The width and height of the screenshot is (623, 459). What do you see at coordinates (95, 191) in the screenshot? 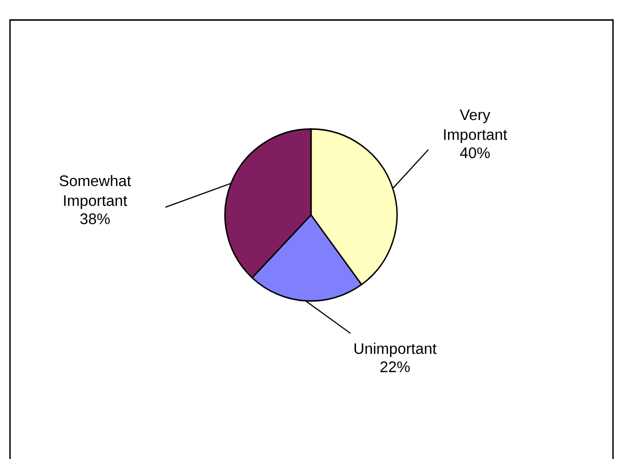
I see `legend-label: Somewhat Important` at bounding box center [95, 191].